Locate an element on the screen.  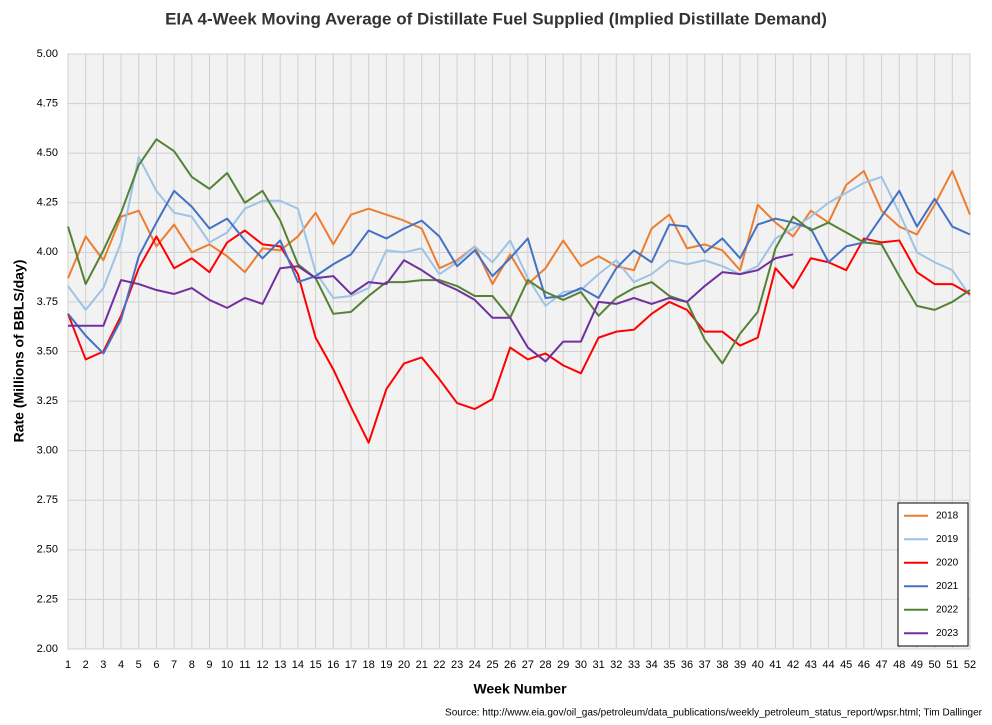
x-tick-label: 12 is located at coordinates (262, 665).